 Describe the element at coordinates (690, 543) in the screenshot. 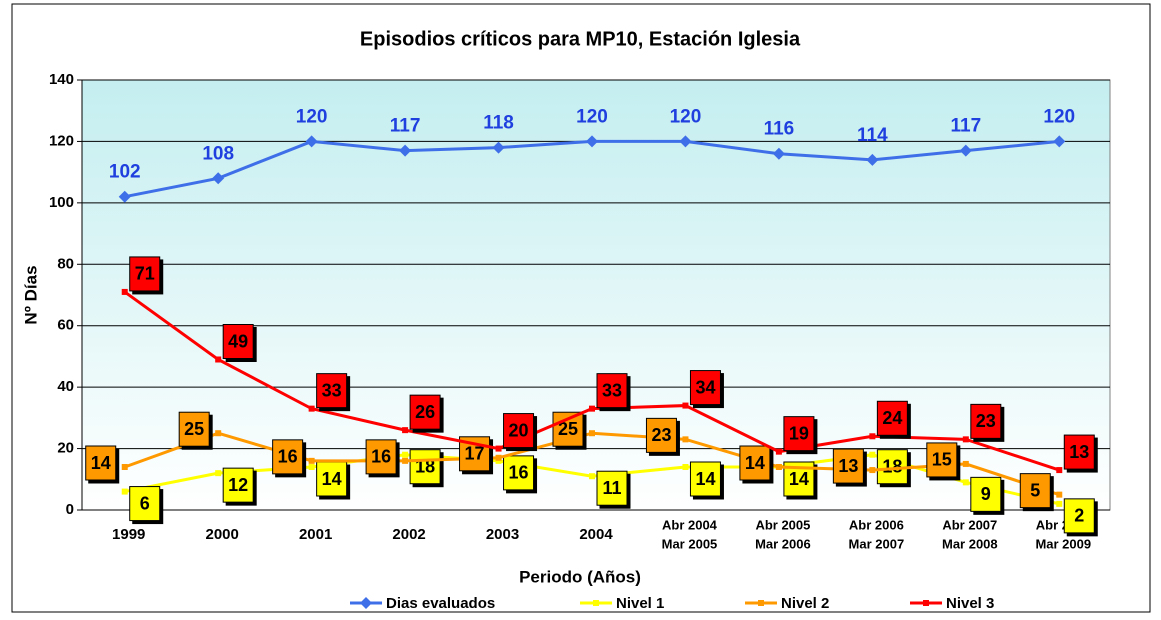

I see `x-tick-label: Mar 2005` at that location.